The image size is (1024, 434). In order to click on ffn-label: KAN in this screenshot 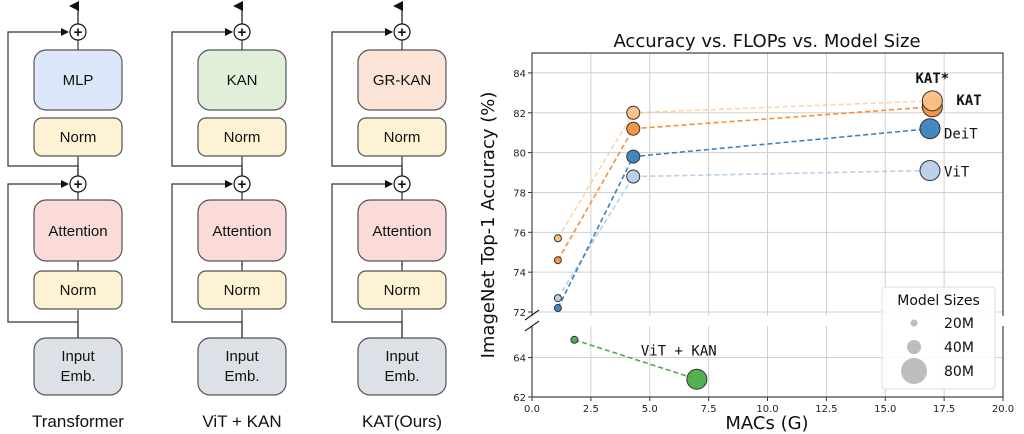, I will do `click(242, 80)`.